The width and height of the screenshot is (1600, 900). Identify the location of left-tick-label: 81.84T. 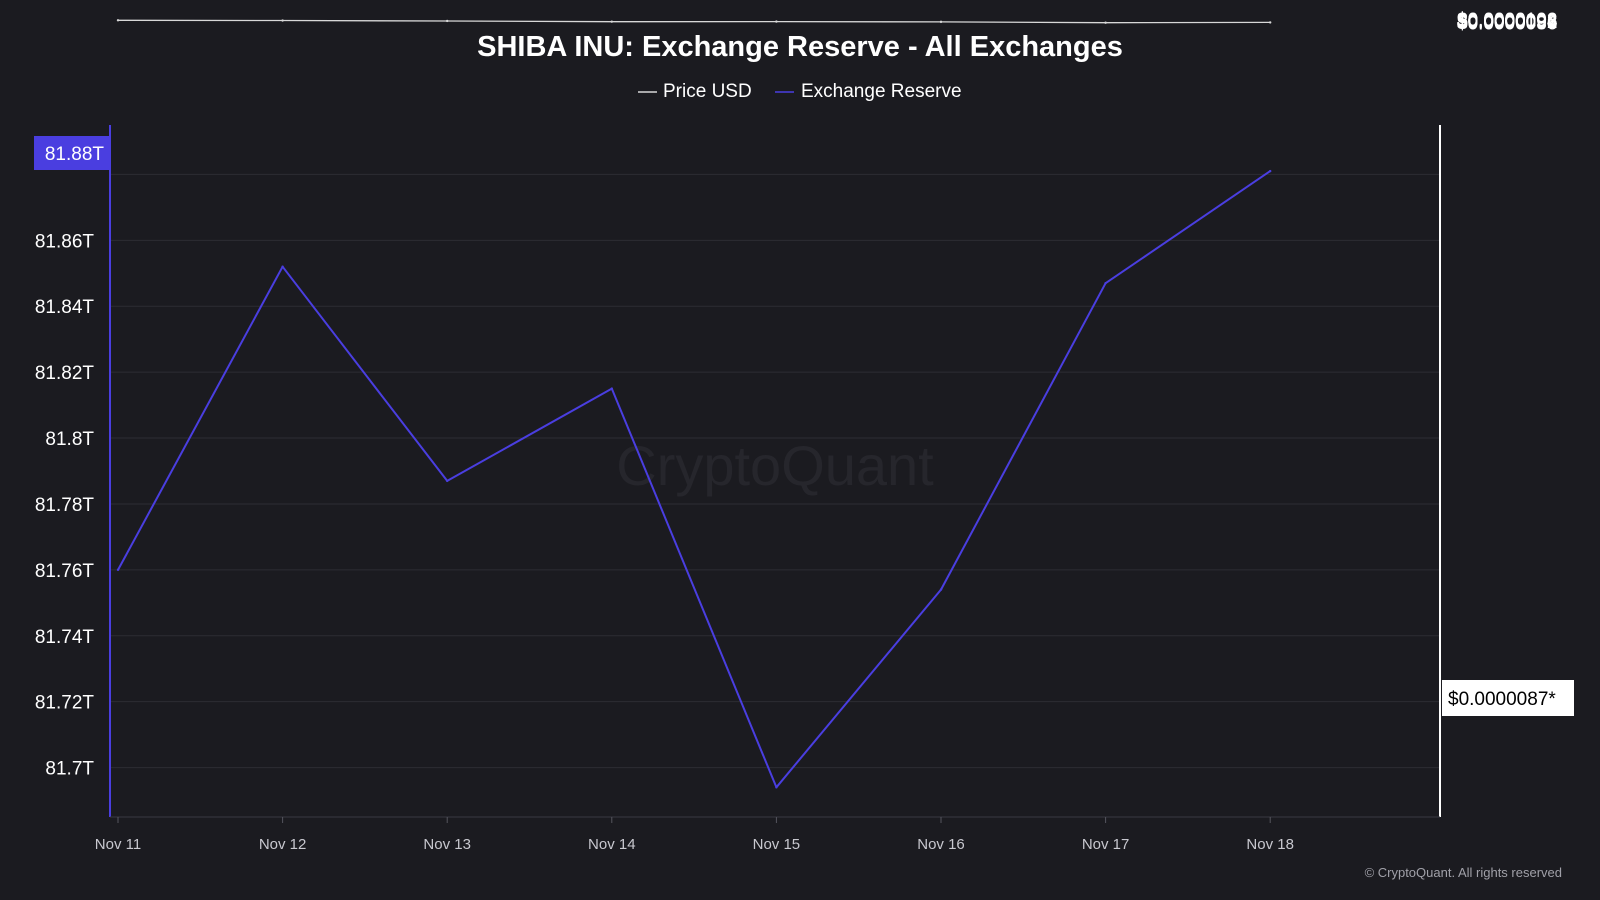
(65, 307).